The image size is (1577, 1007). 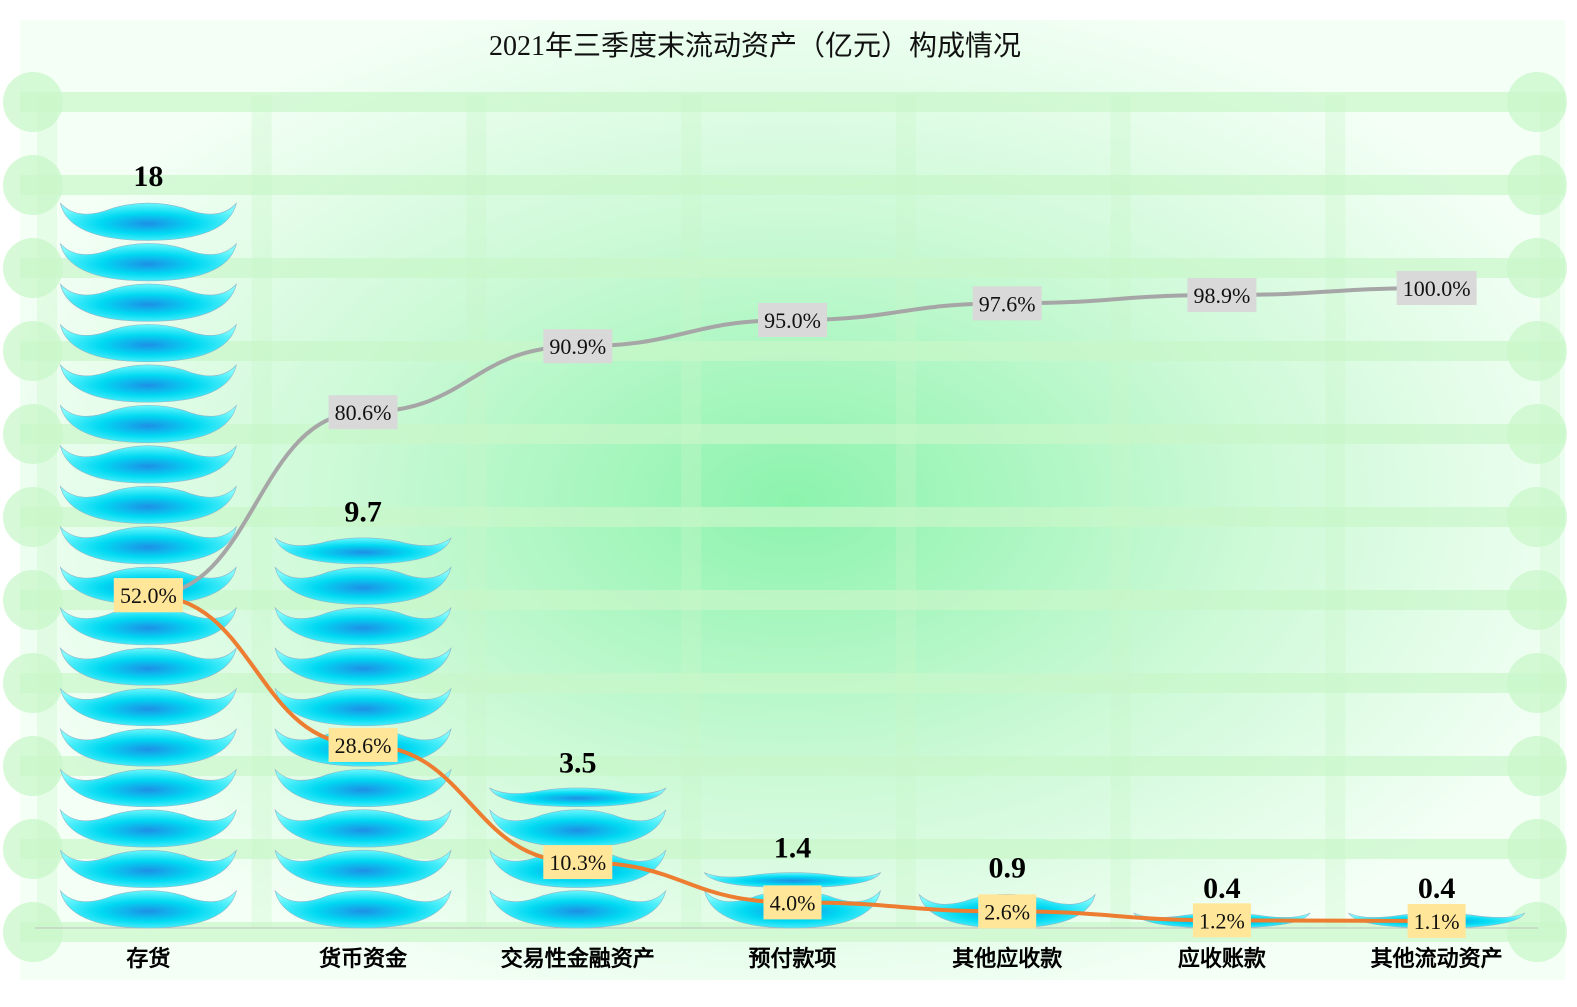 I want to click on data-label-text: 28.6%, so click(x=363, y=745).